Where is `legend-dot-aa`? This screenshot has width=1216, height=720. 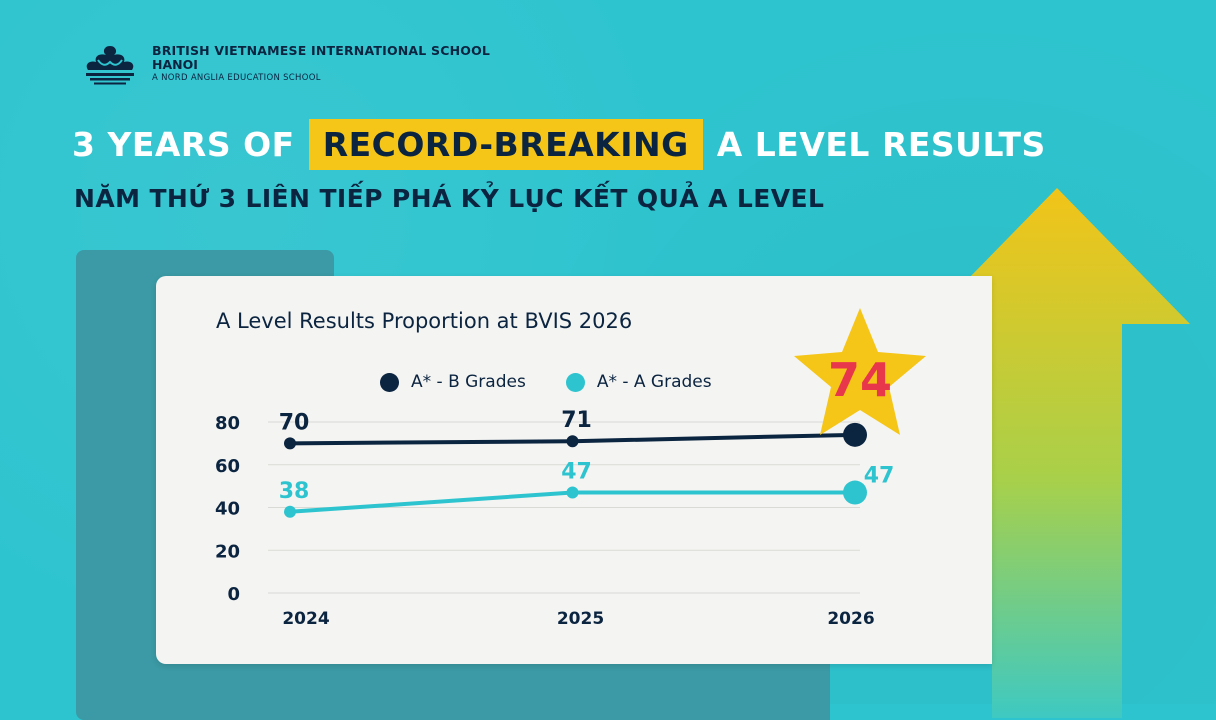
legend-dot-aa is located at coordinates (575, 382).